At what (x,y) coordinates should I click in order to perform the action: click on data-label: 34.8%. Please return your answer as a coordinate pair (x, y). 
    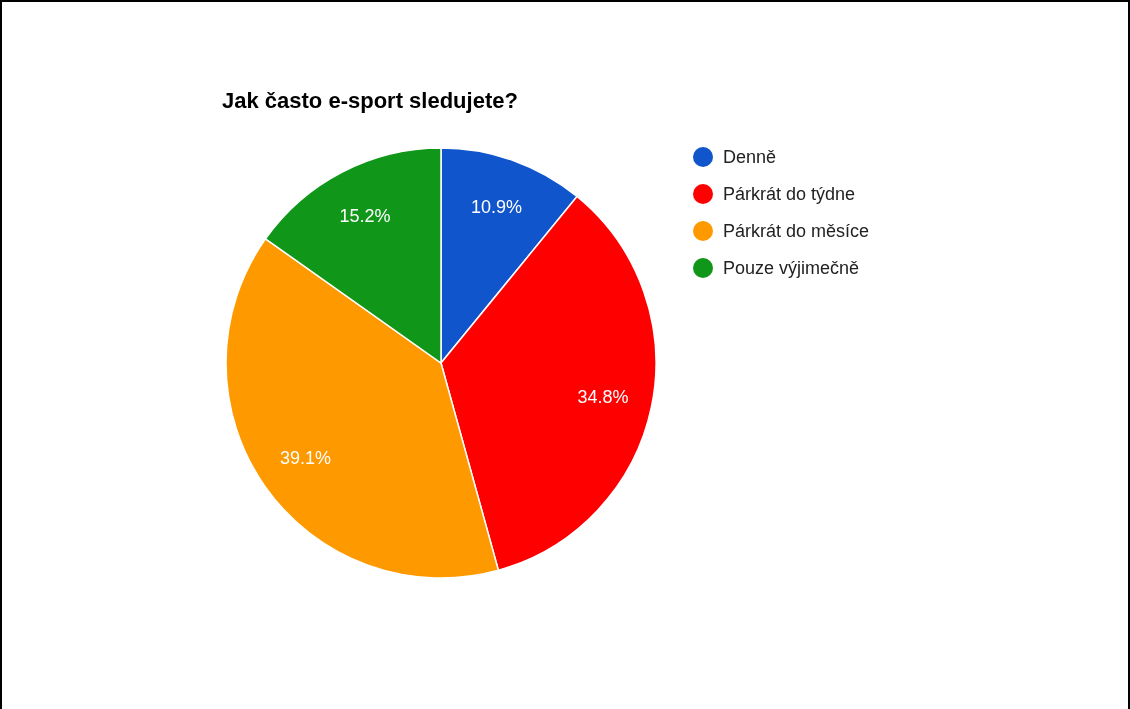
    Looking at the image, I should click on (603, 397).